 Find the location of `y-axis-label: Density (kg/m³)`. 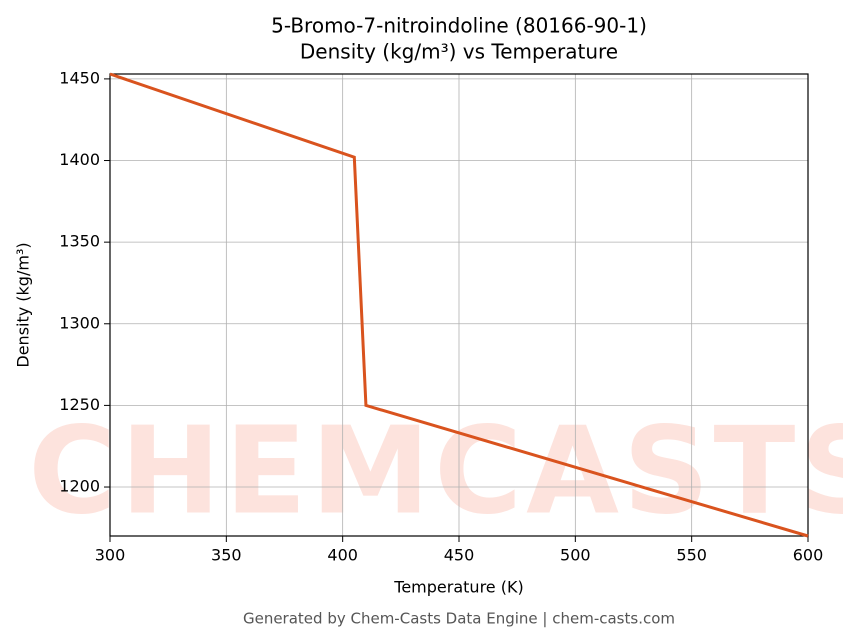

y-axis-label: Density (kg/m³) is located at coordinates (23, 304).